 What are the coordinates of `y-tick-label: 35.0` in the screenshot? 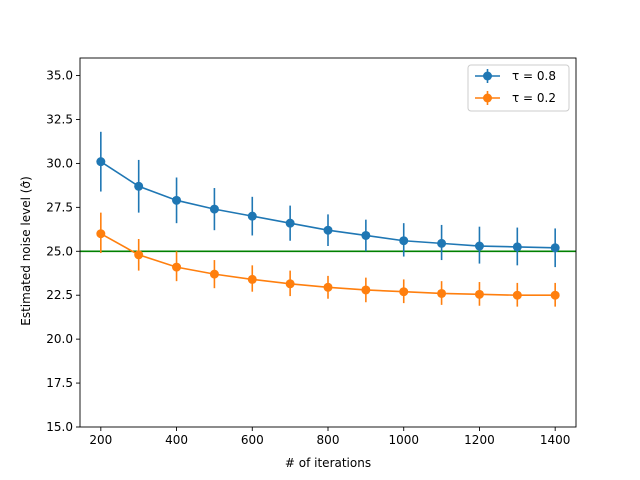 It's located at (59, 76).